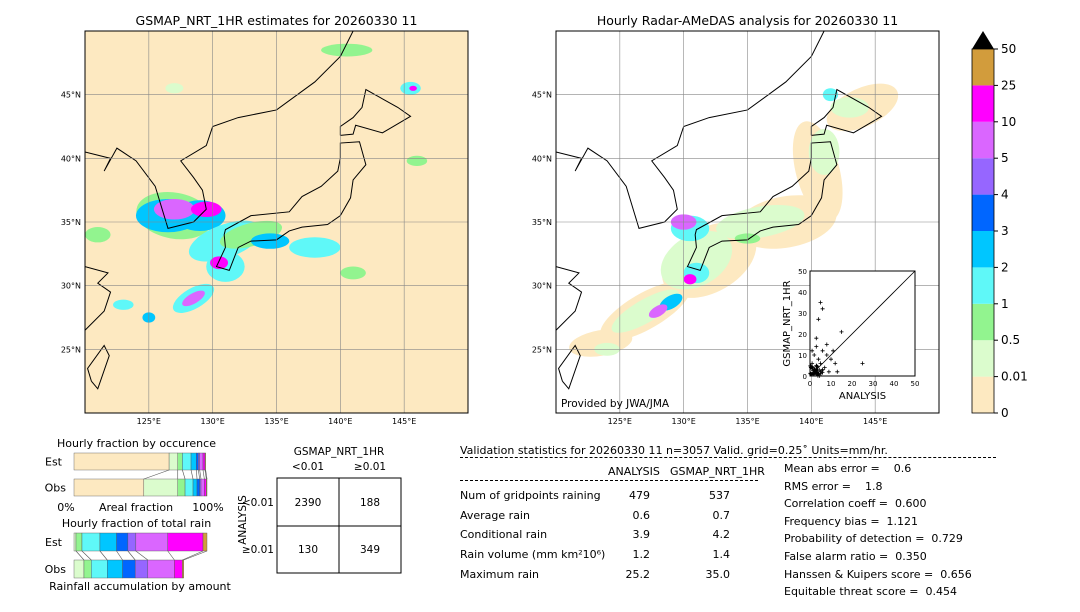 The image size is (1080, 612). I want to click on fraction-chart: Est Obs Hourly fraction by occurence, so click(131, 466).